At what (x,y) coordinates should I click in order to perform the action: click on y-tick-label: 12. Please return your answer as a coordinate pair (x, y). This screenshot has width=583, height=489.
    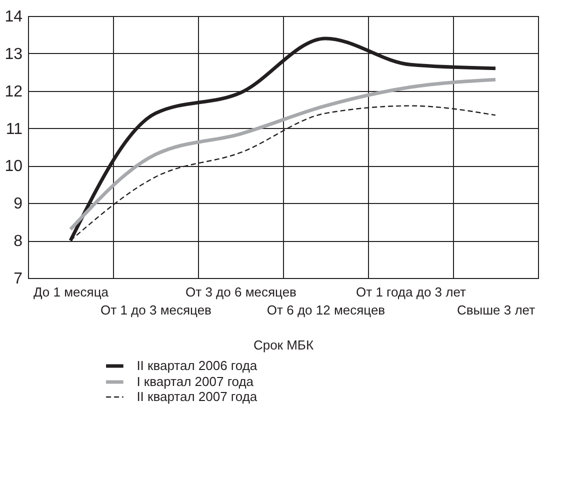
    Looking at the image, I should click on (13, 91).